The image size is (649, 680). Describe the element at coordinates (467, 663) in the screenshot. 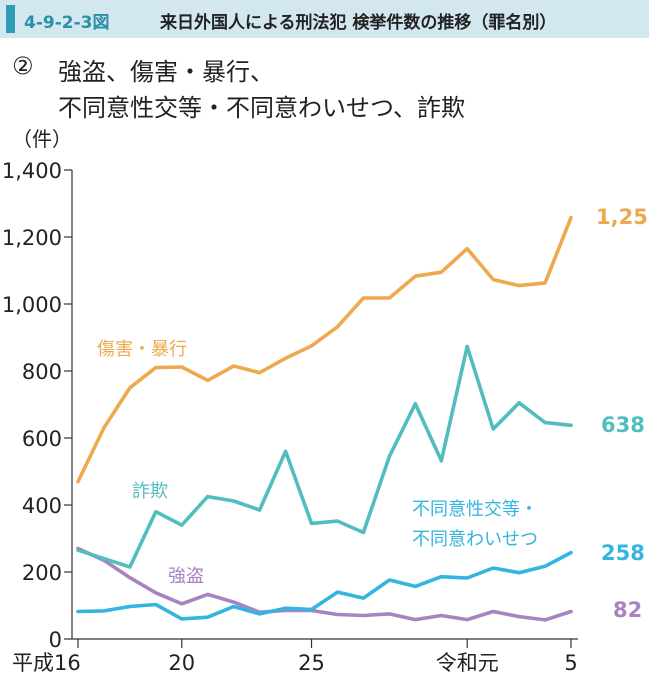

I see `x-tick-label: 令和元` at that location.